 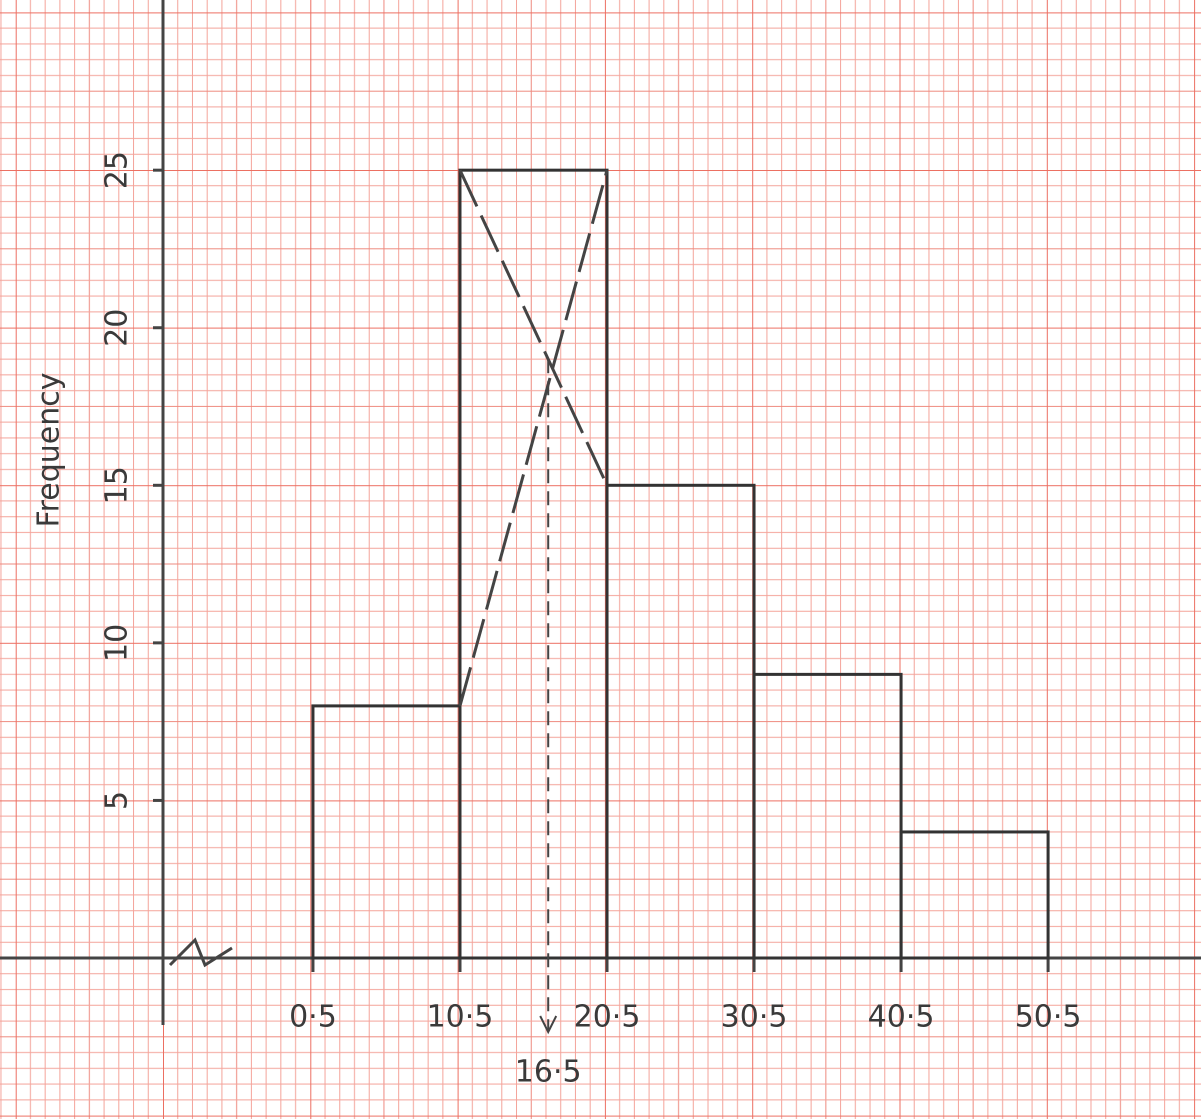 I want to click on y-tick-label: 10, so click(x=117, y=643).